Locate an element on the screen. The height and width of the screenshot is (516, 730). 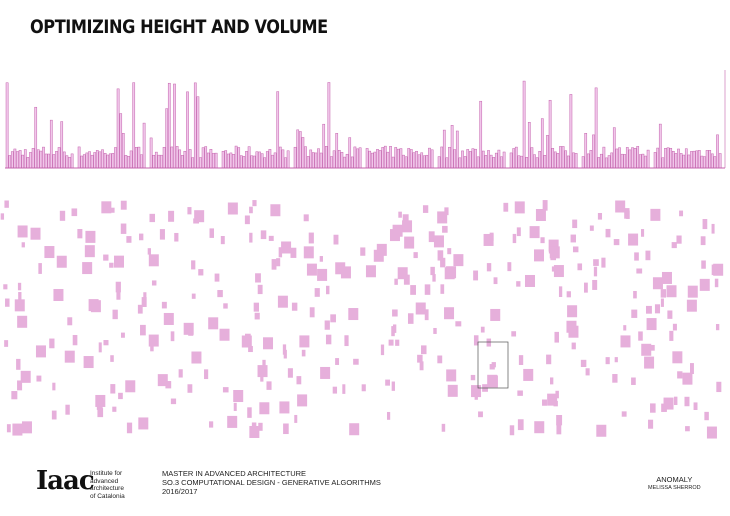
logo-line: architecture is located at coordinates (107, 488).